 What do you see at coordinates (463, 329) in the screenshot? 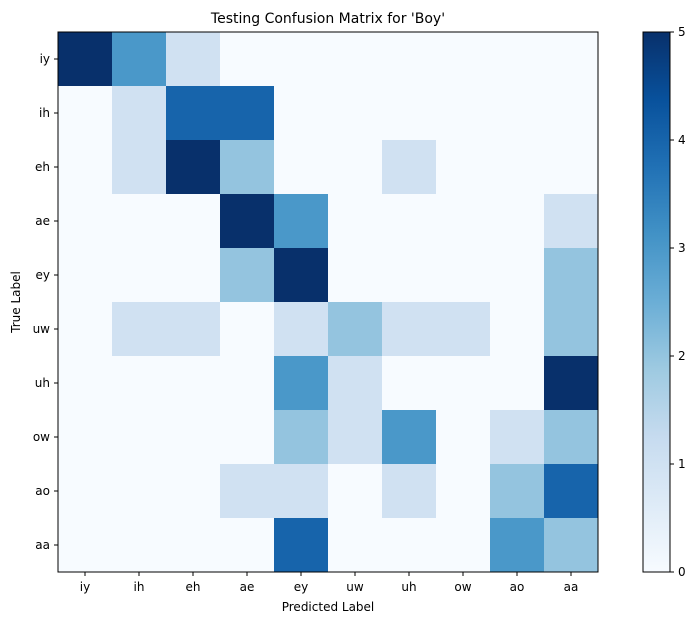
I see `heatmap-cell-uw-ow` at bounding box center [463, 329].